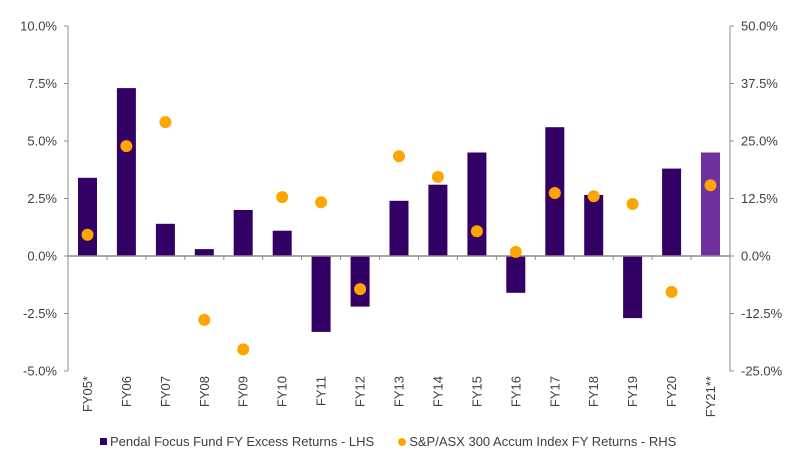  What do you see at coordinates (759, 141) in the screenshot?
I see `right-axis-label: 25.0%` at bounding box center [759, 141].